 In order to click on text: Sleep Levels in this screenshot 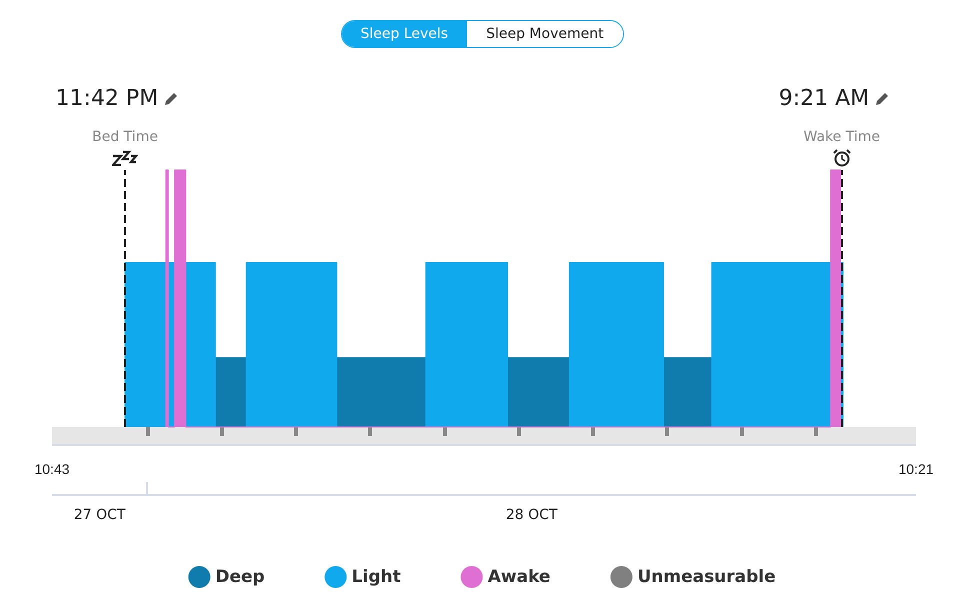, I will do `click(405, 34)`.